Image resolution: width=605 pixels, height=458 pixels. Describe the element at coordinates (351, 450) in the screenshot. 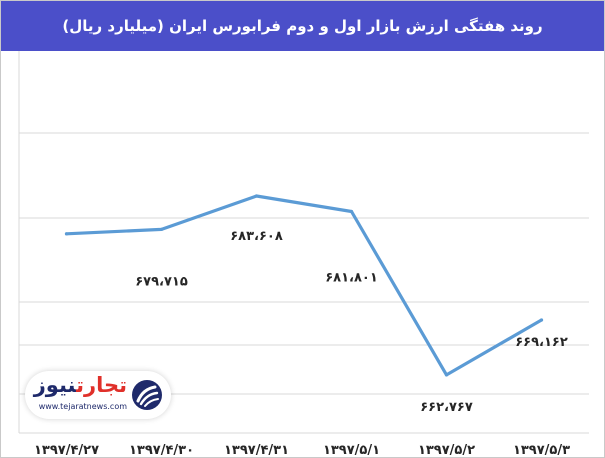

I see `x-tick-label: ۱۳۹۷/۵/۱` at that location.